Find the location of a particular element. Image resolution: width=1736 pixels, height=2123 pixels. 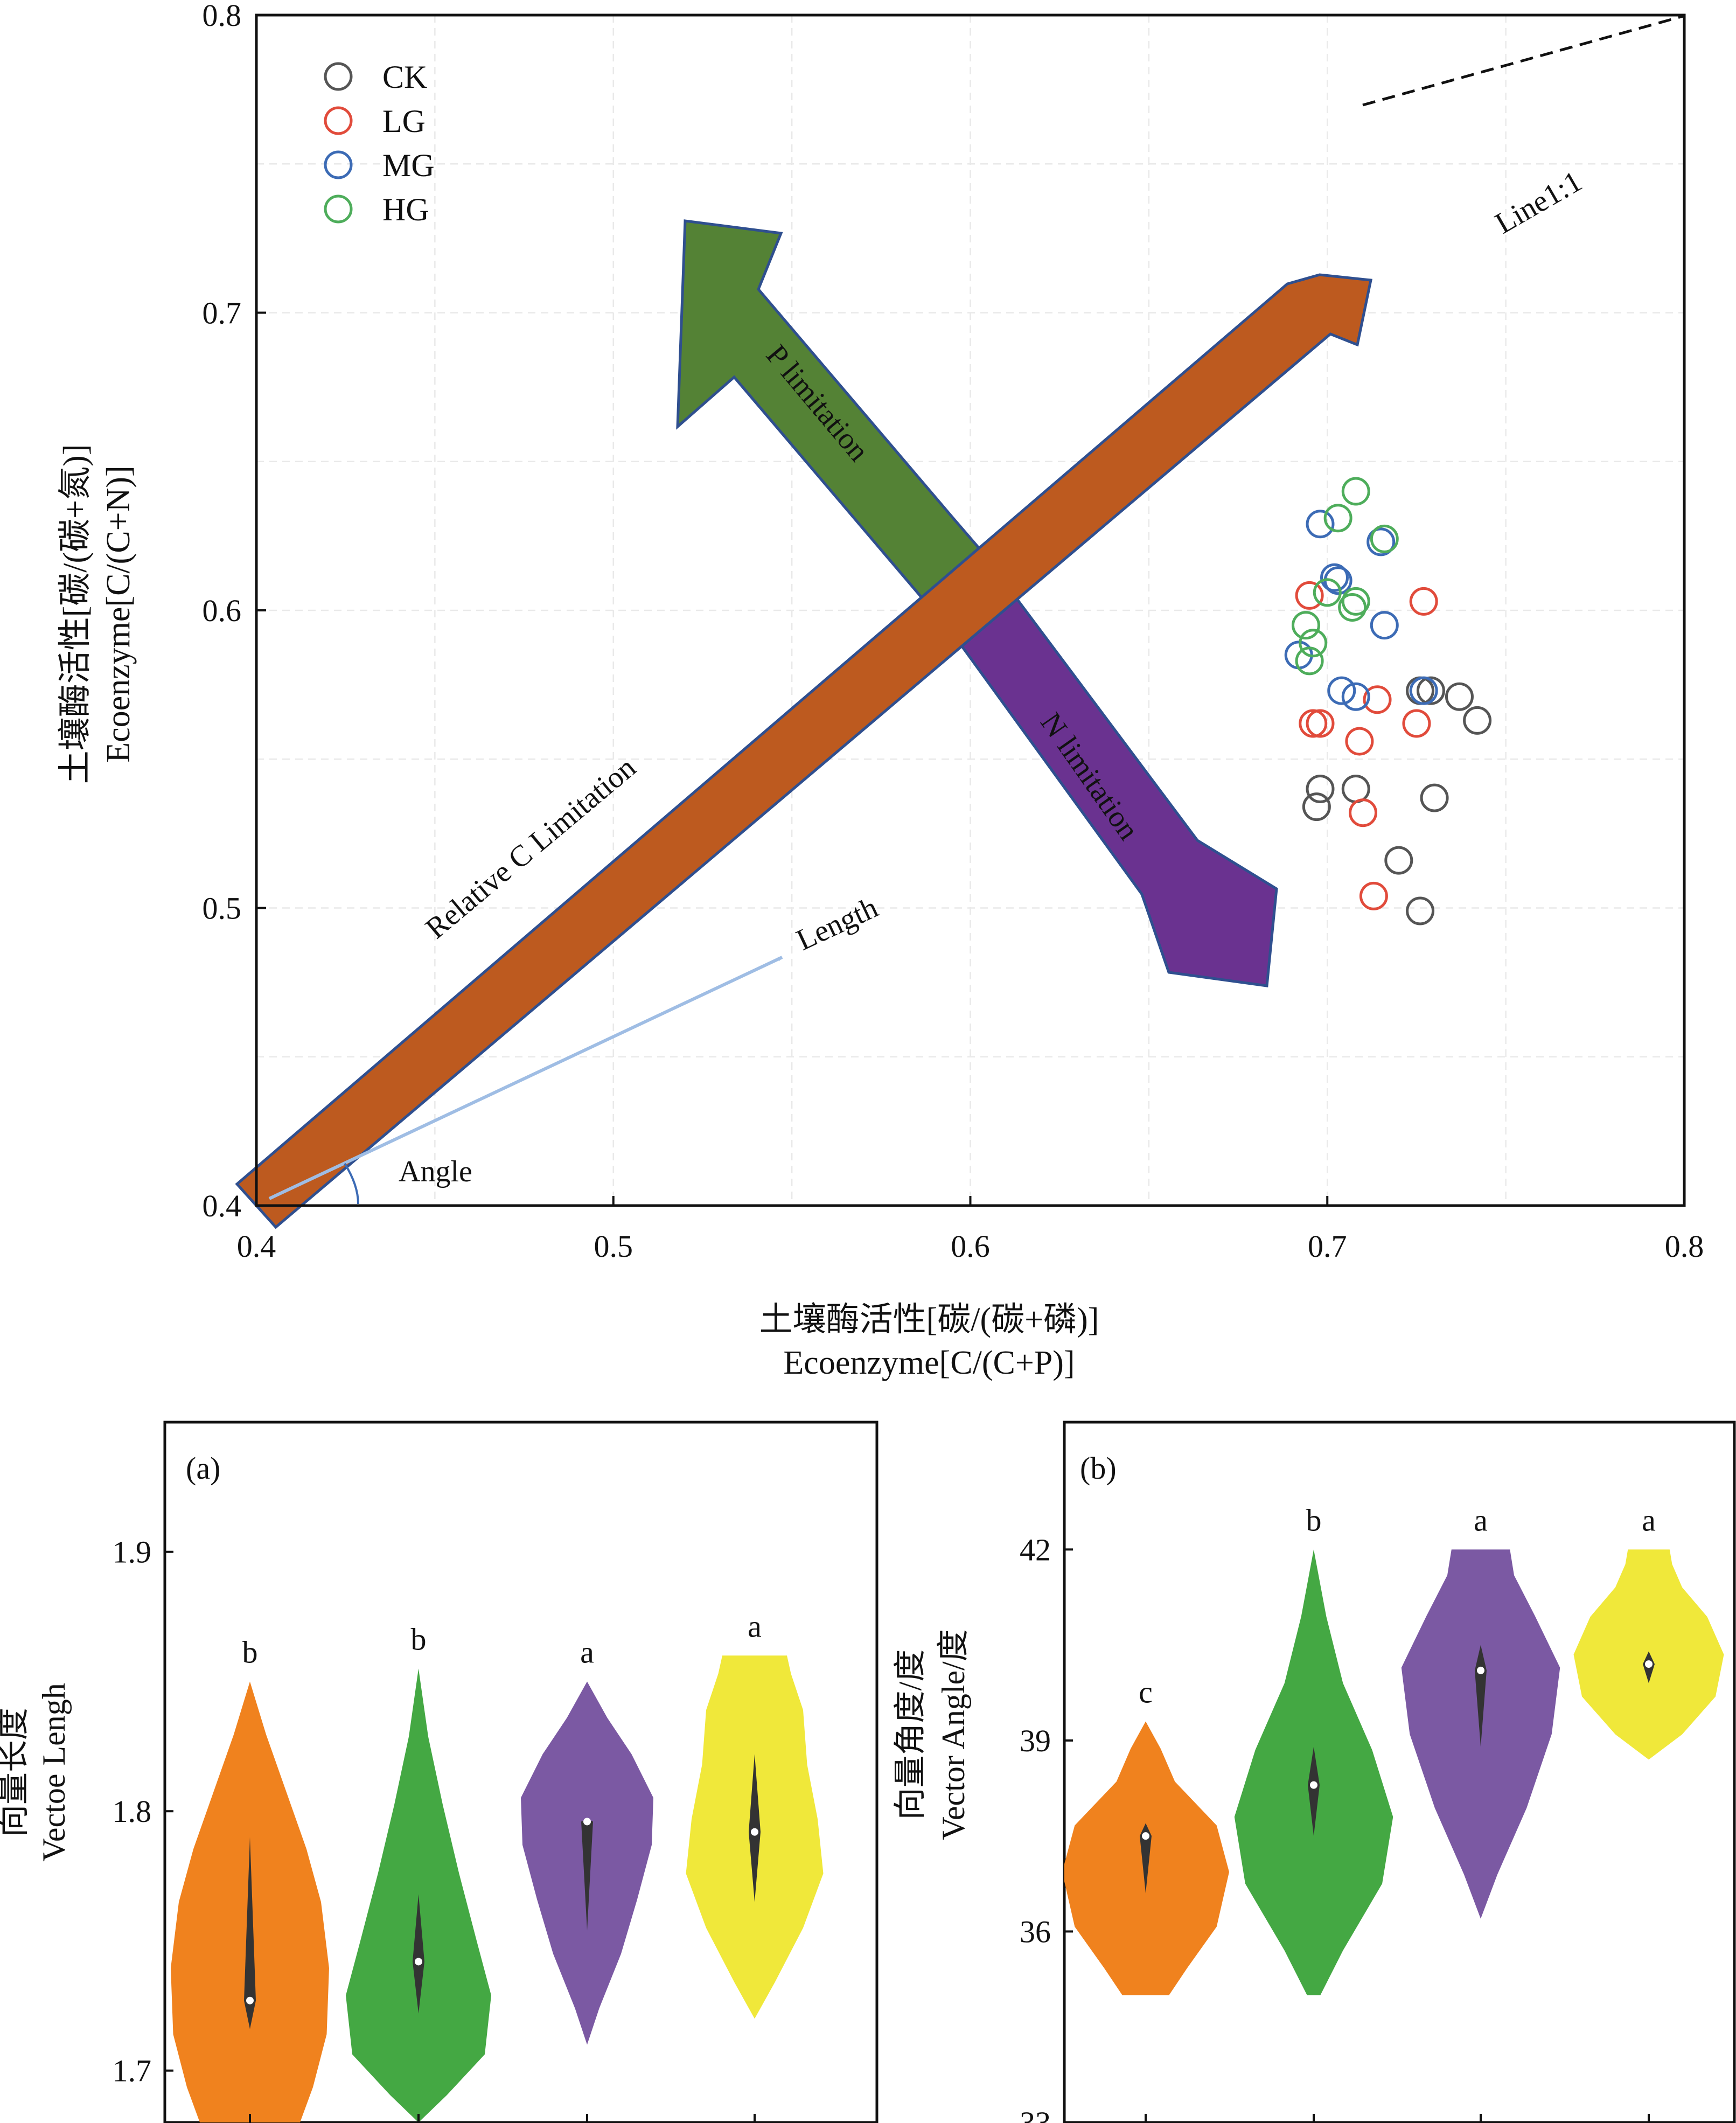

line-1-1-label: Line1:1 is located at coordinates (1539, 202).